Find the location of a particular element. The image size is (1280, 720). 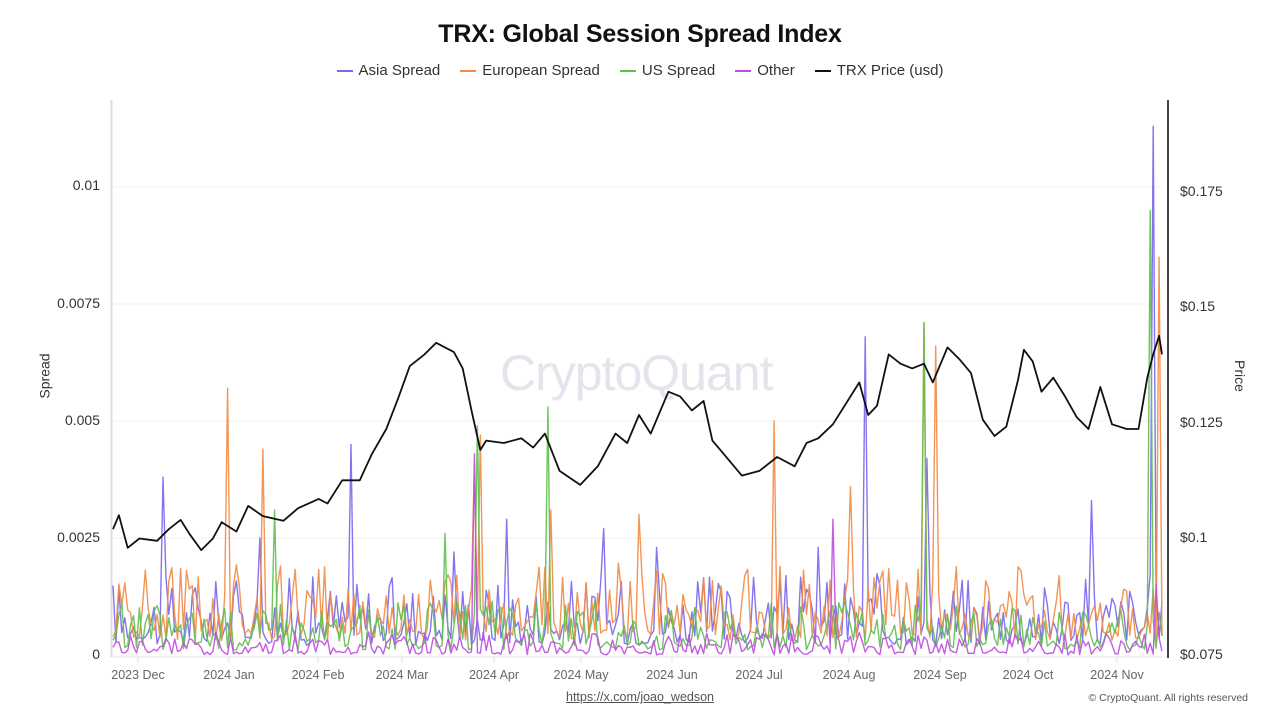

x-tick-sep: 2024 Sep is located at coordinates (940, 675).